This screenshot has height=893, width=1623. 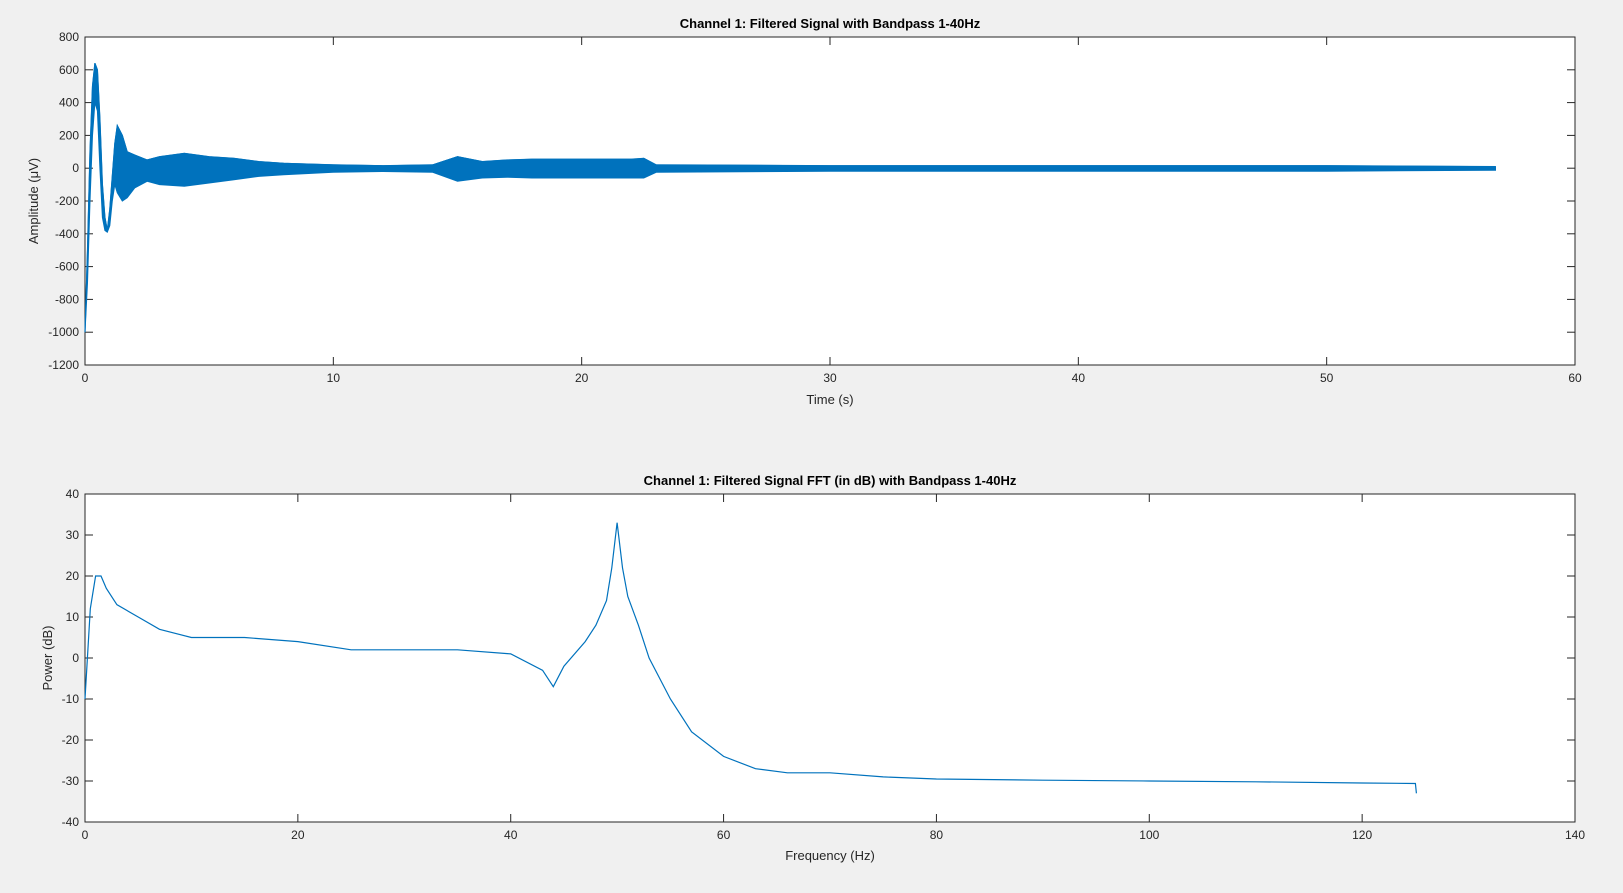 I want to click on signal-xlabel: Time (s), so click(x=829, y=399).